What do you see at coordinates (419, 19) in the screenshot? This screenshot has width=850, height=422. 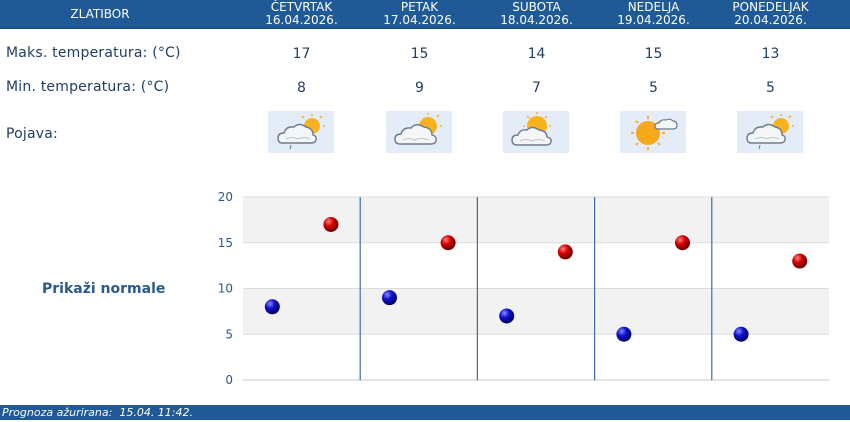 I see `day-date: 17.04.2026.` at bounding box center [419, 19].